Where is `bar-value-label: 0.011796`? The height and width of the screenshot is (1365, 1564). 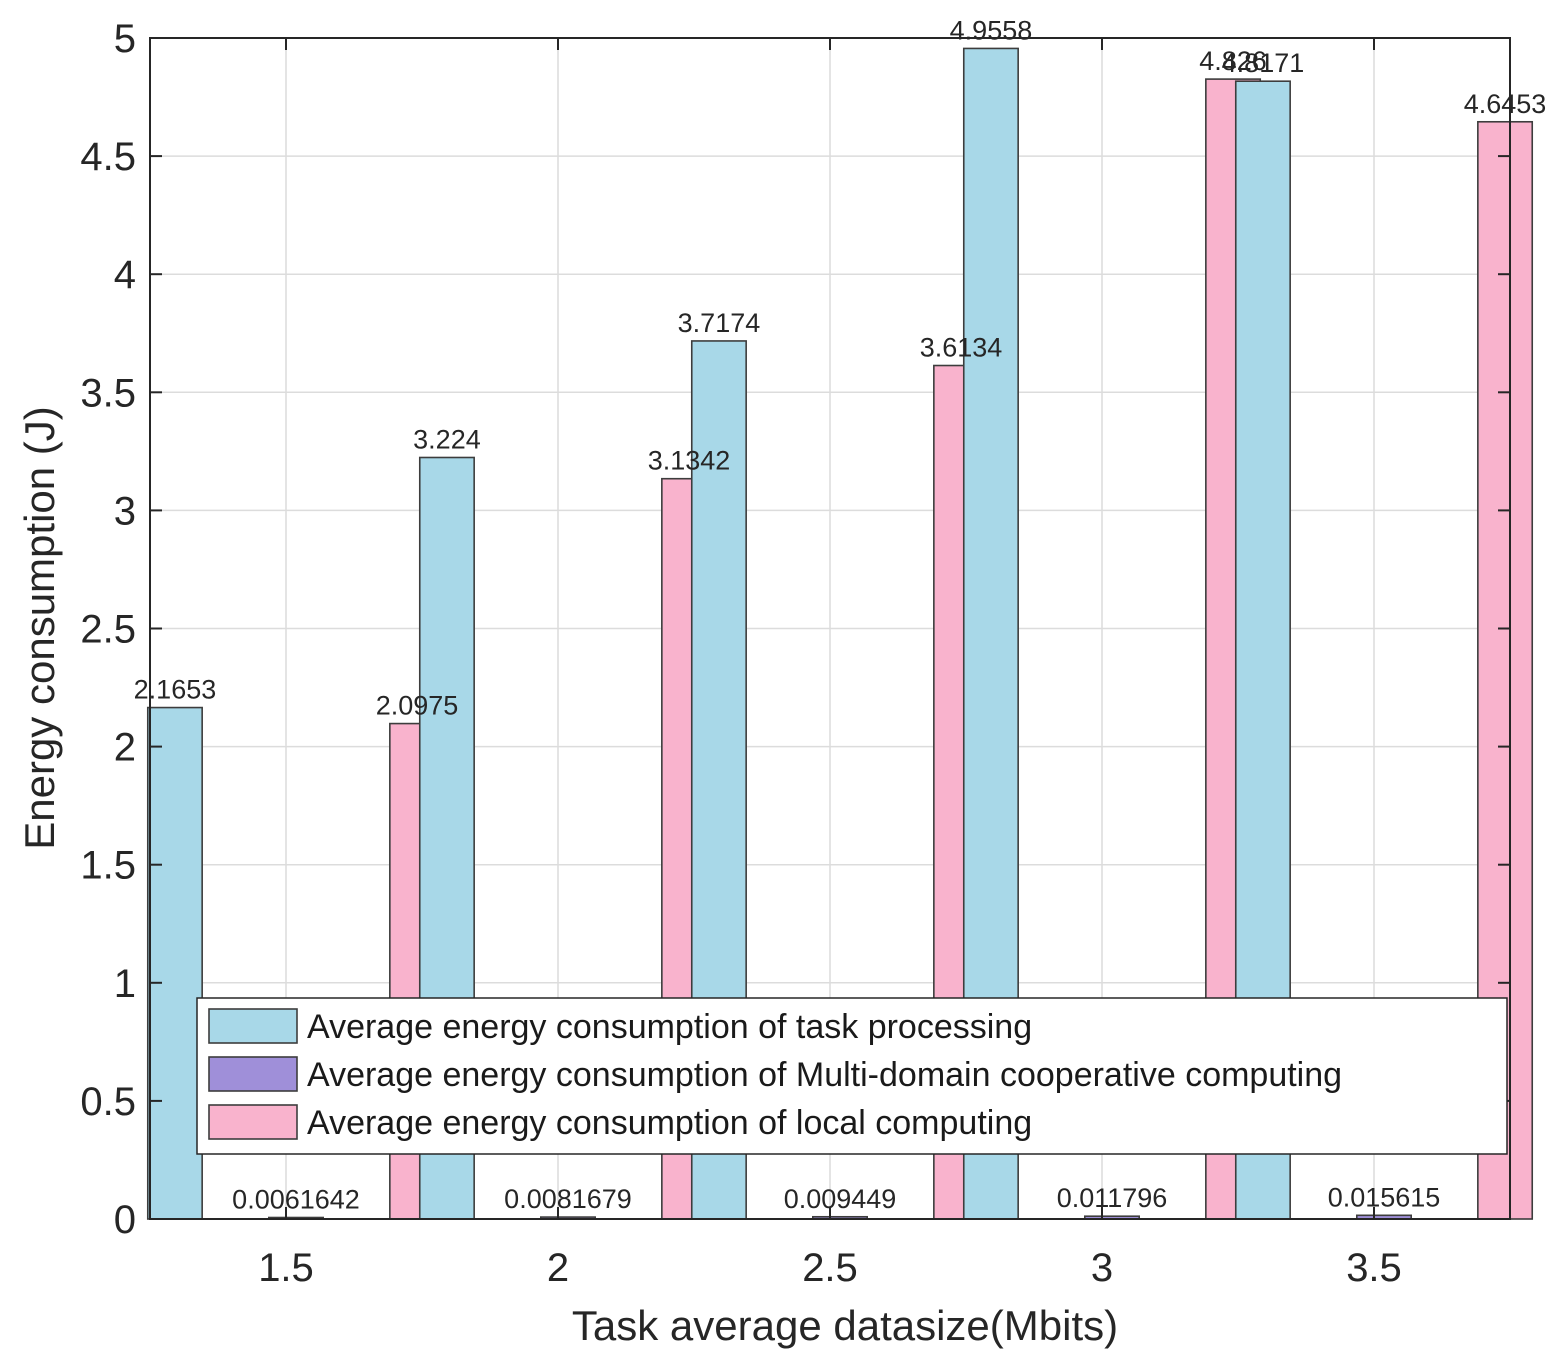
bar-value-label: 0.011796 is located at coordinates (1112, 1198).